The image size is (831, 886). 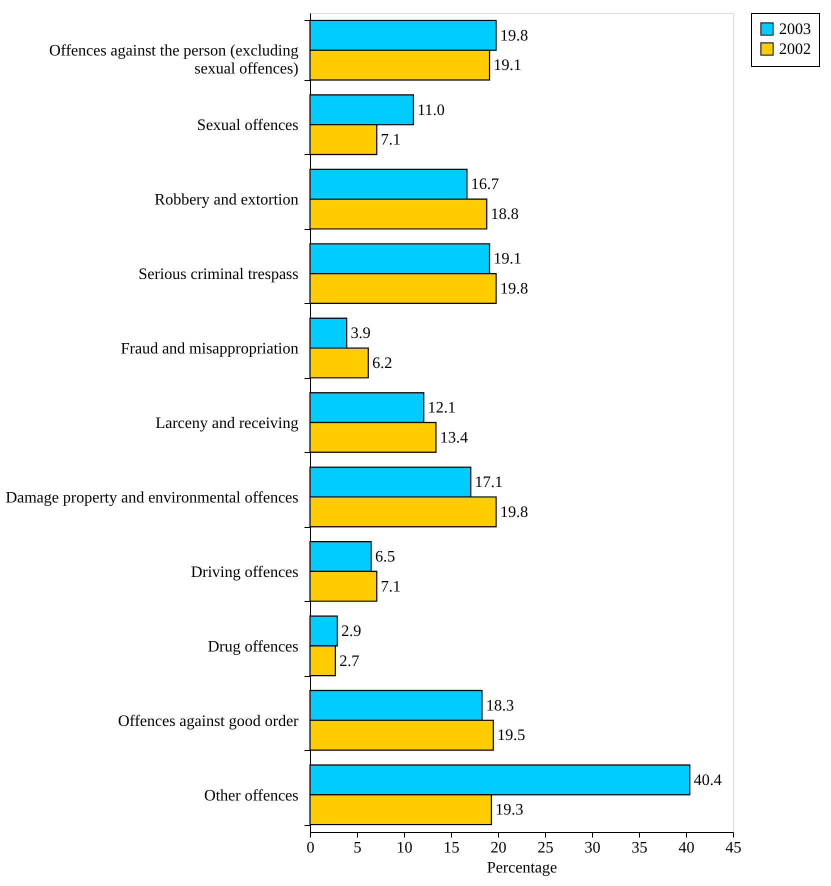 I want to click on data-label: 17.1, so click(x=488, y=483).